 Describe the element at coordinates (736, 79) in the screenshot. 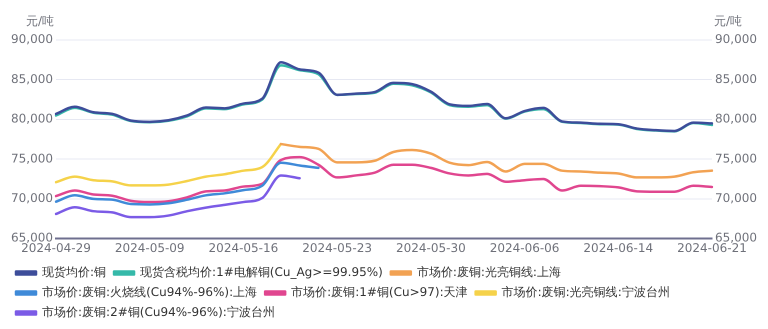

I see `y2-tick-label: 85,000` at that location.